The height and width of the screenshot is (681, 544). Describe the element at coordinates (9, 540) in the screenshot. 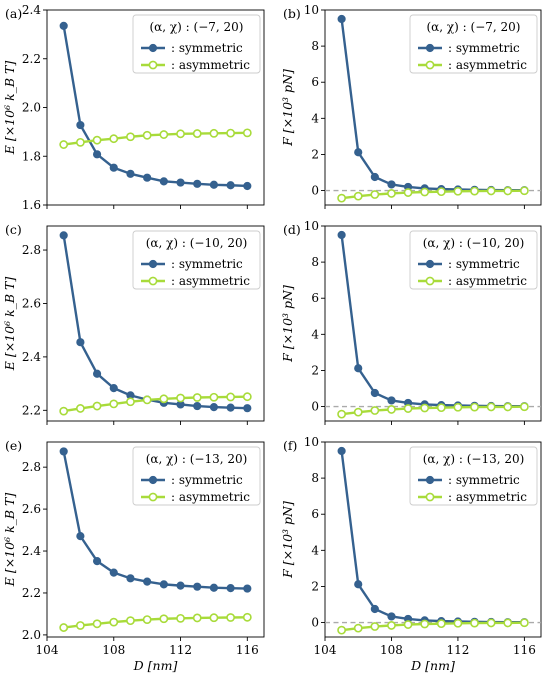

I see `y-axis-label: E [×10⁶ k_B T]` at that location.